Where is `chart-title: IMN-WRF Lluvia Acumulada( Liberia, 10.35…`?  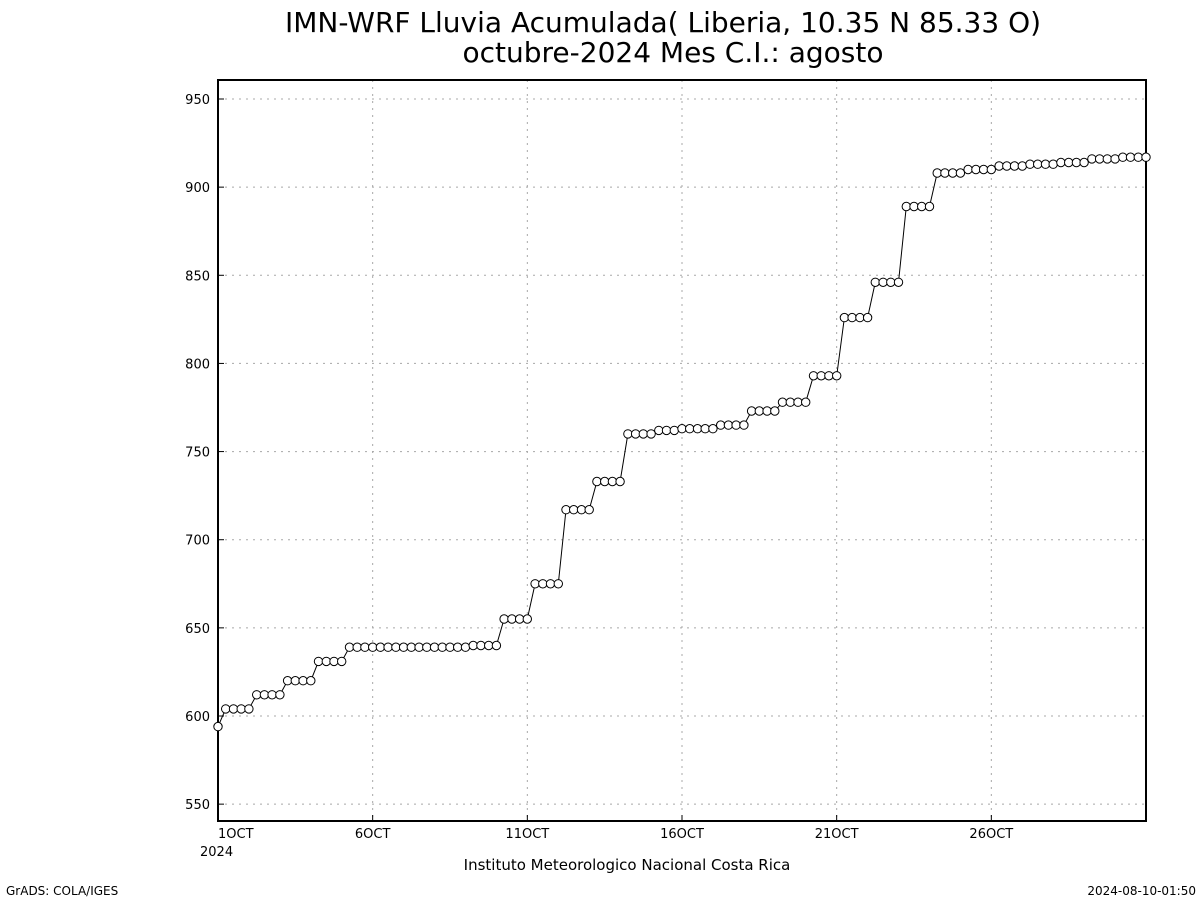
chart-title: IMN-WRF Lluvia Acumulada( Liberia, 10.35… is located at coordinates (663, 22).